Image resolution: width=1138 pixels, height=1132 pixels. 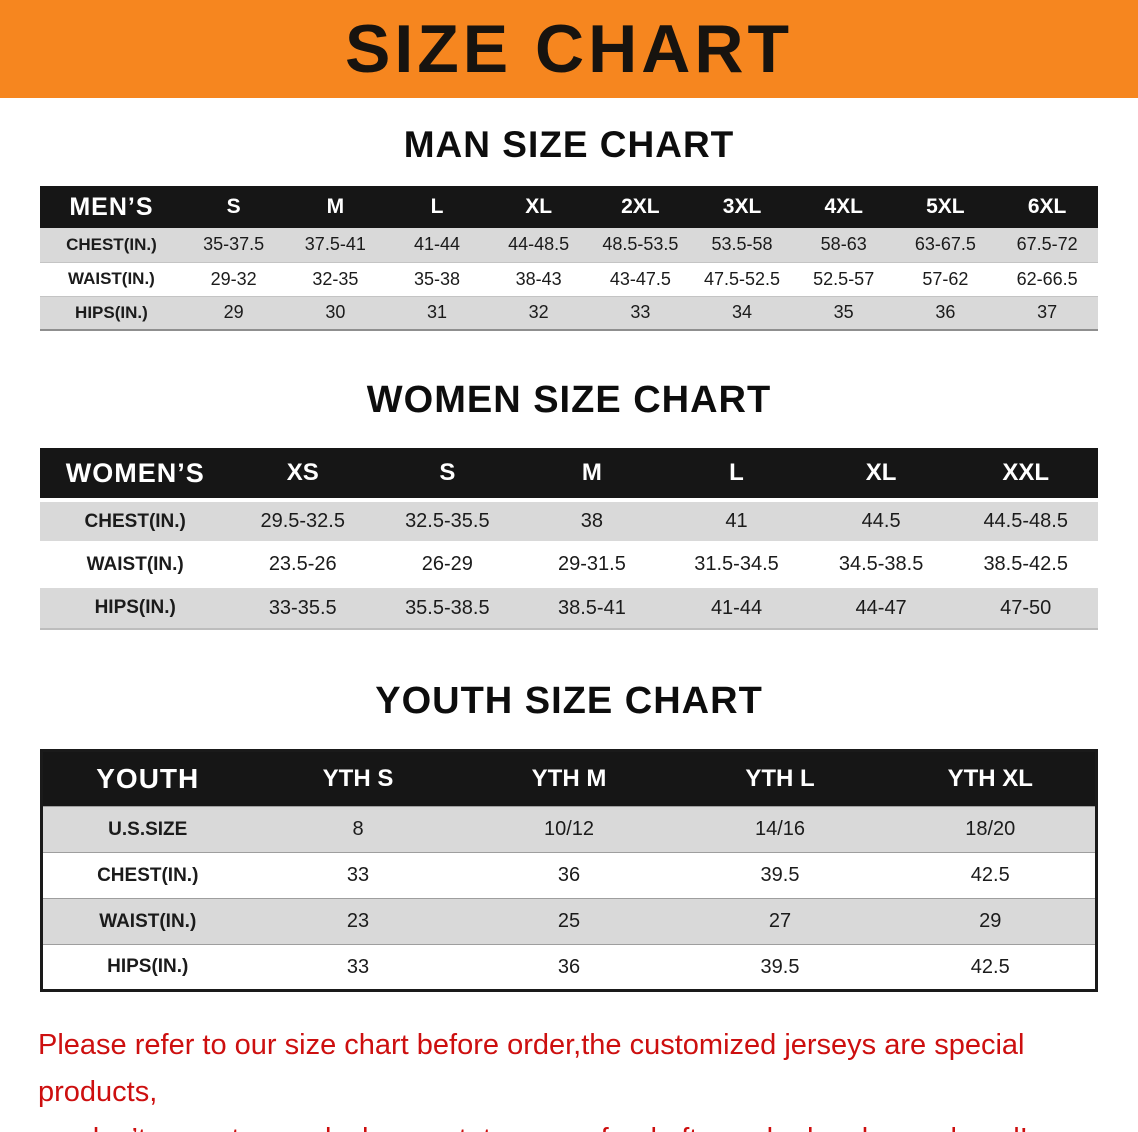 What do you see at coordinates (945, 244) in the screenshot?
I see `size-value-cell: 63-67.5` at bounding box center [945, 244].